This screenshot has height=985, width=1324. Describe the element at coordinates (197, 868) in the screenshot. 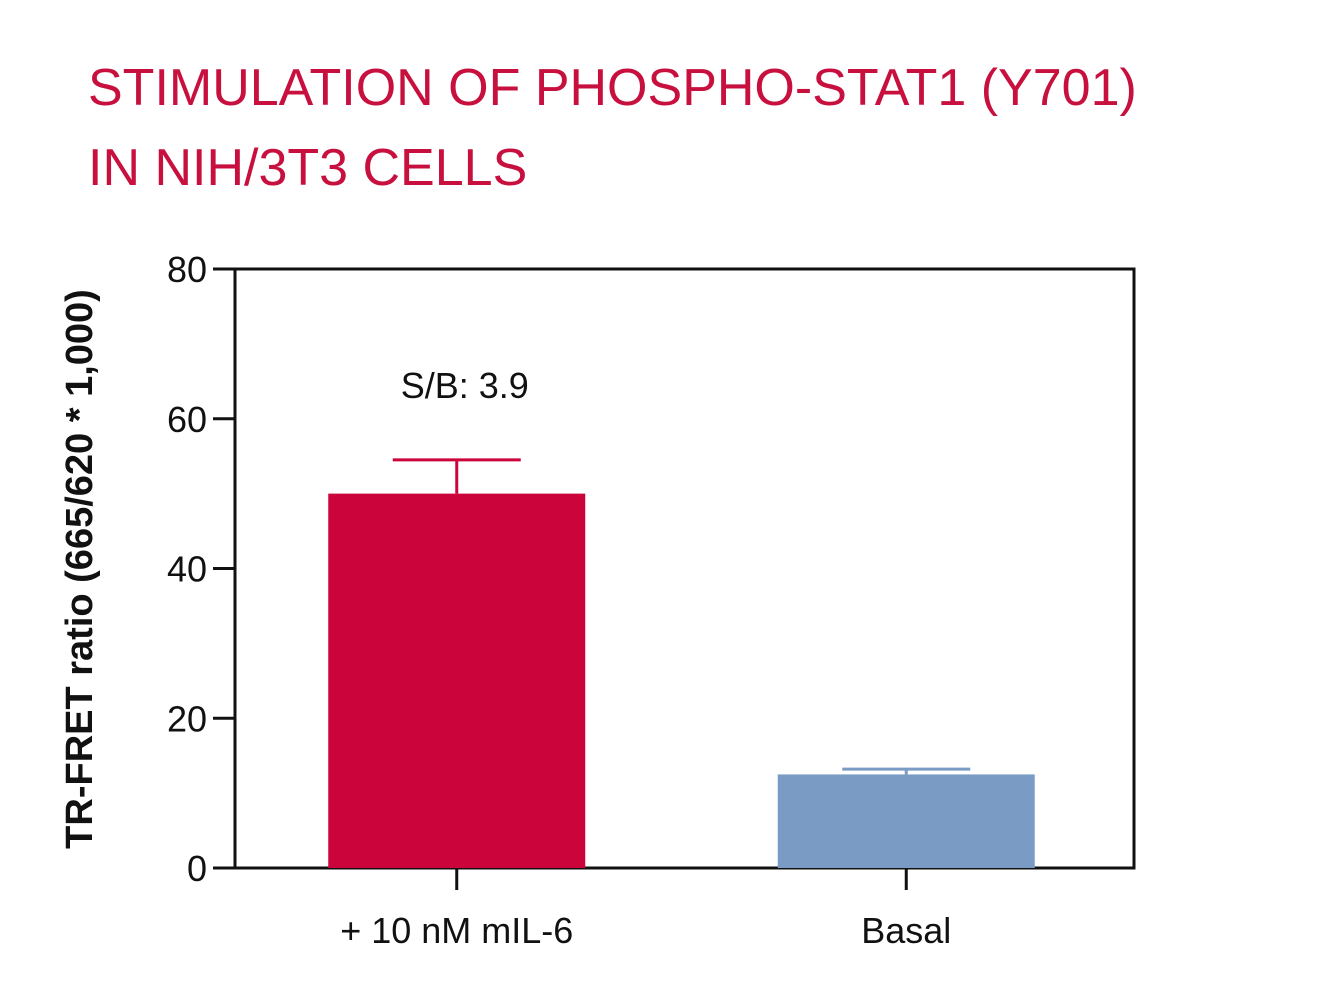

I see `y-tick-label: 0` at that location.